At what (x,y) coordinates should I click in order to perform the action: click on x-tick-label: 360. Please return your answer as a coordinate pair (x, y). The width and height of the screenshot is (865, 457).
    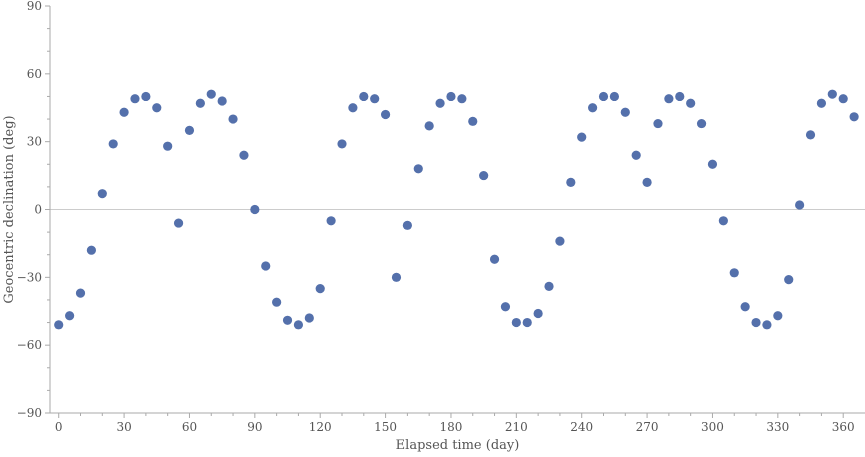
    Looking at the image, I should click on (843, 427).